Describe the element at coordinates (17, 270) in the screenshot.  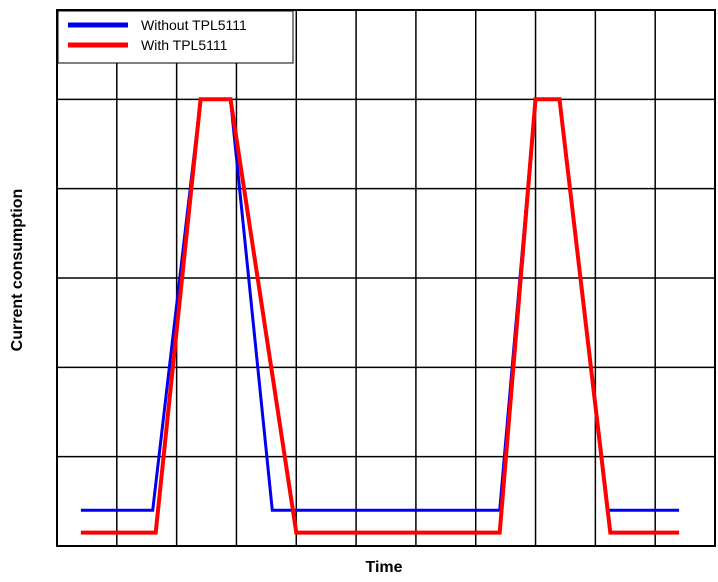
I see `y-axis-label: Current consumption` at that location.